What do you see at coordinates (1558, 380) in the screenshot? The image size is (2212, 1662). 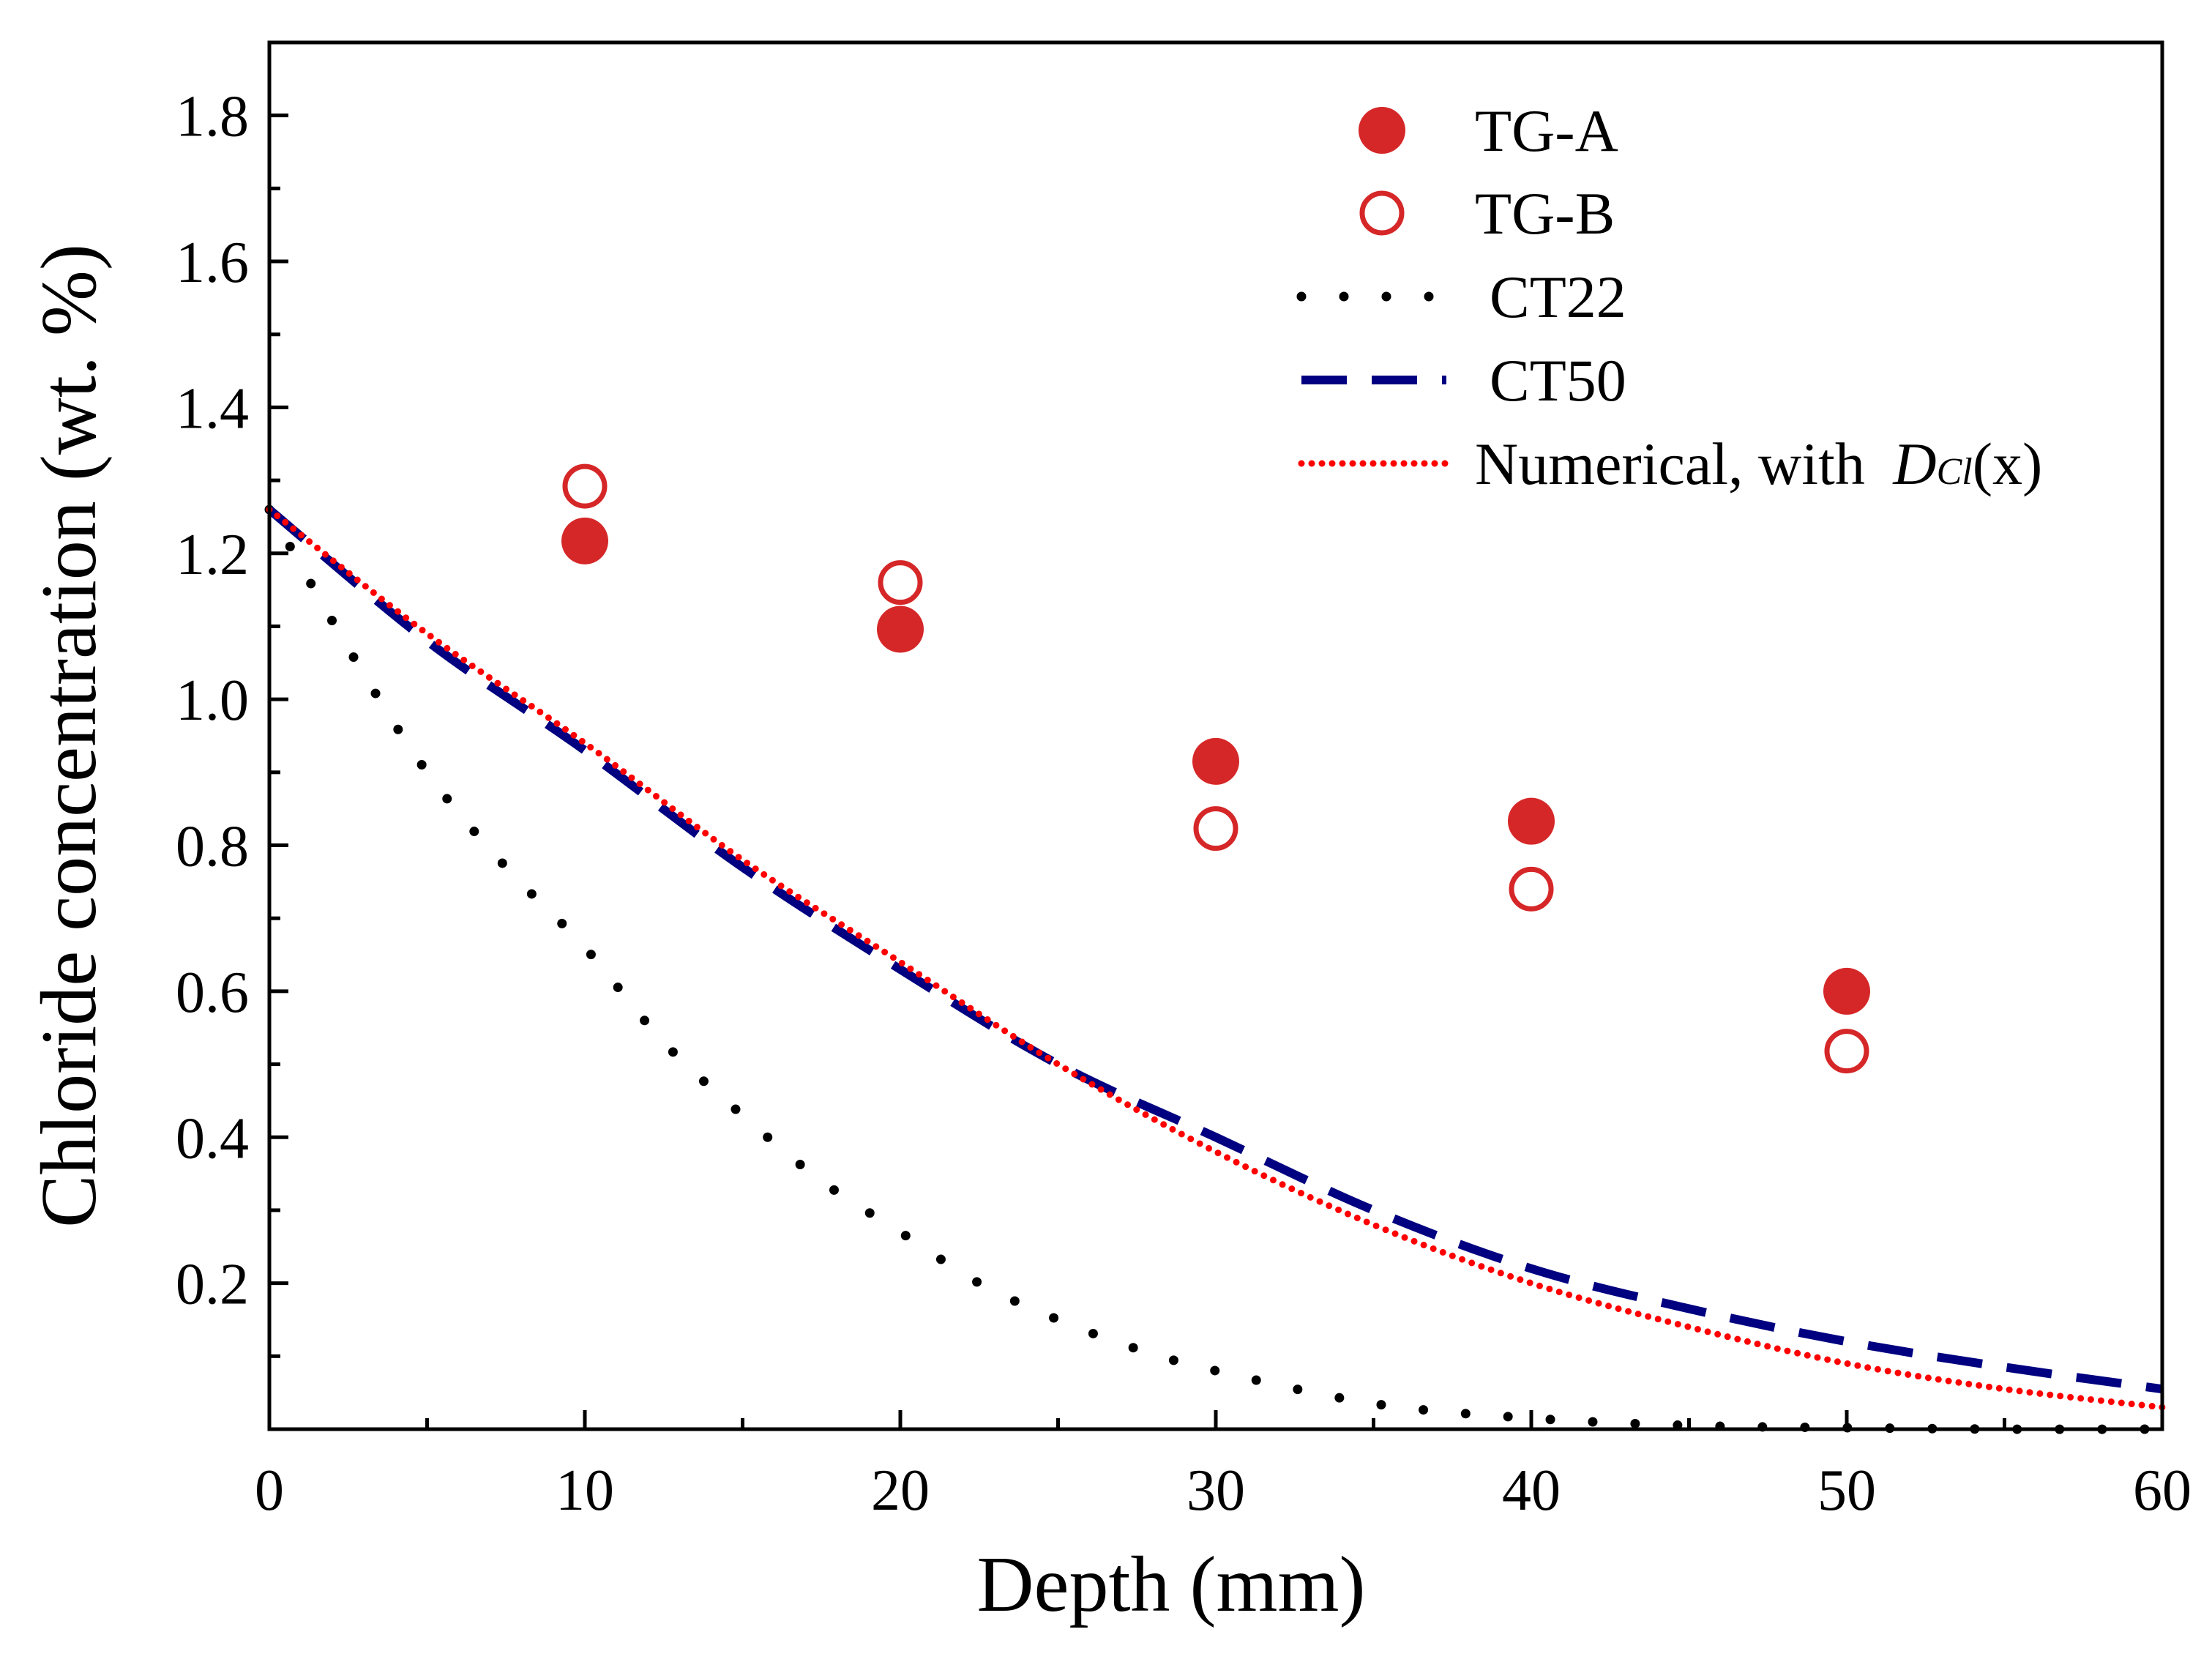 I see `legend-label: CT50` at bounding box center [1558, 380].